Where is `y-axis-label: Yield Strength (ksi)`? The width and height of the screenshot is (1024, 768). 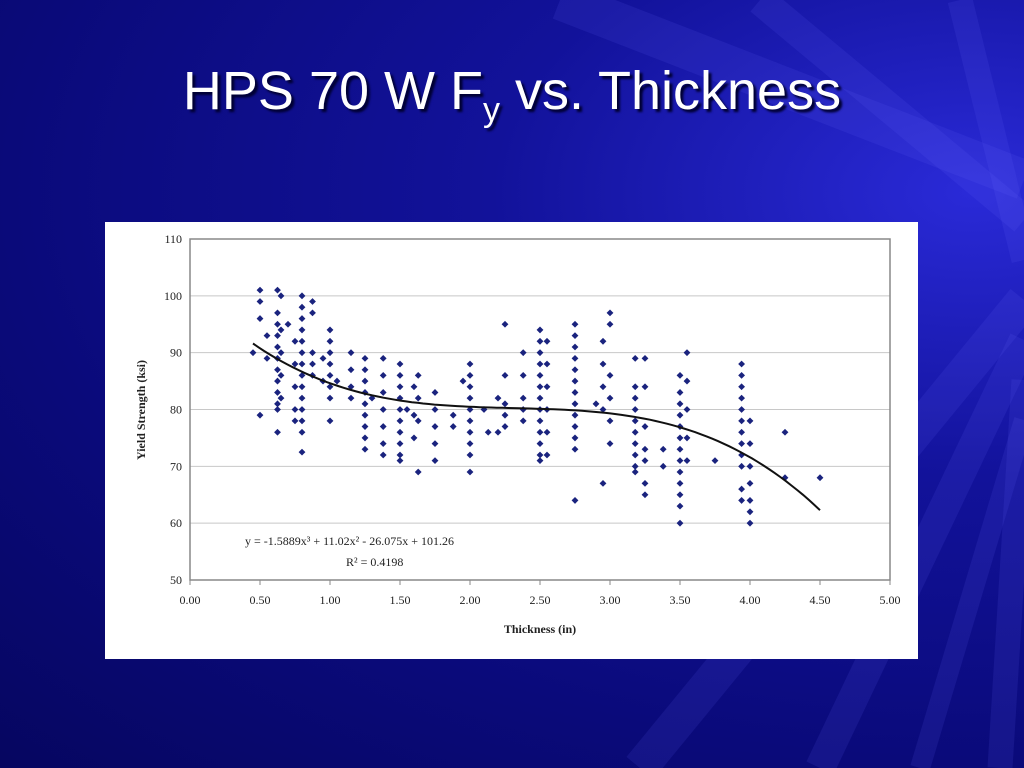
y-axis-label: Yield Strength (ksi) is located at coordinates (141, 410).